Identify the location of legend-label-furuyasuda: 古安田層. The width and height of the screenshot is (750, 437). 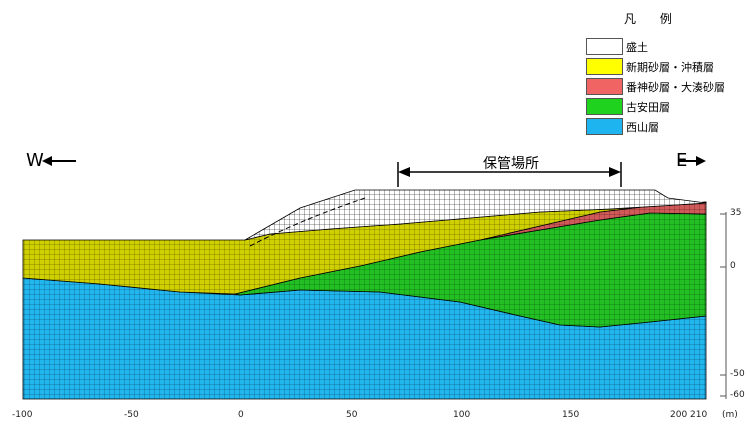
(648, 107).